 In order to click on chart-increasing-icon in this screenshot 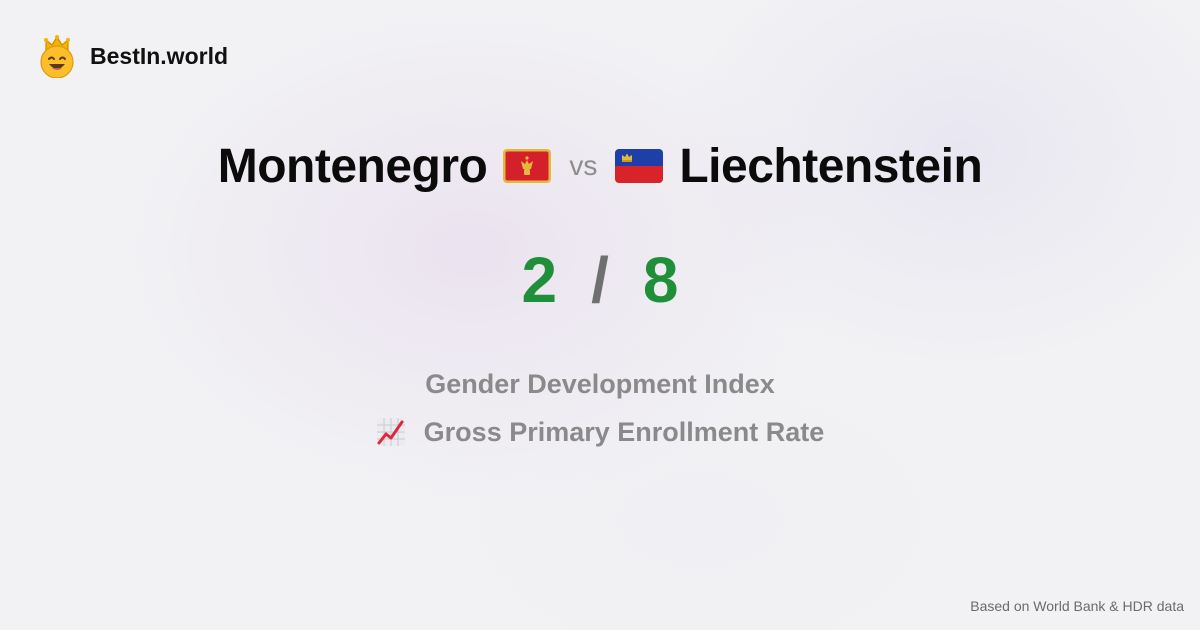, I will do `click(390, 432)`.